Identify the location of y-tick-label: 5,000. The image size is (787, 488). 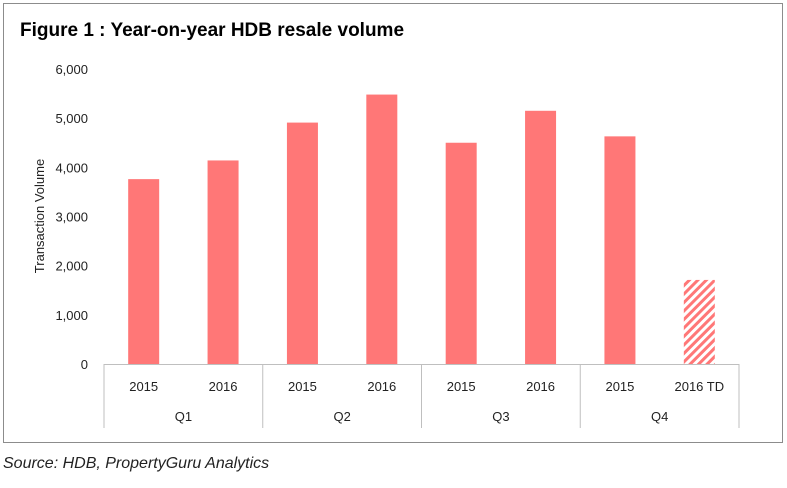
(71, 118).